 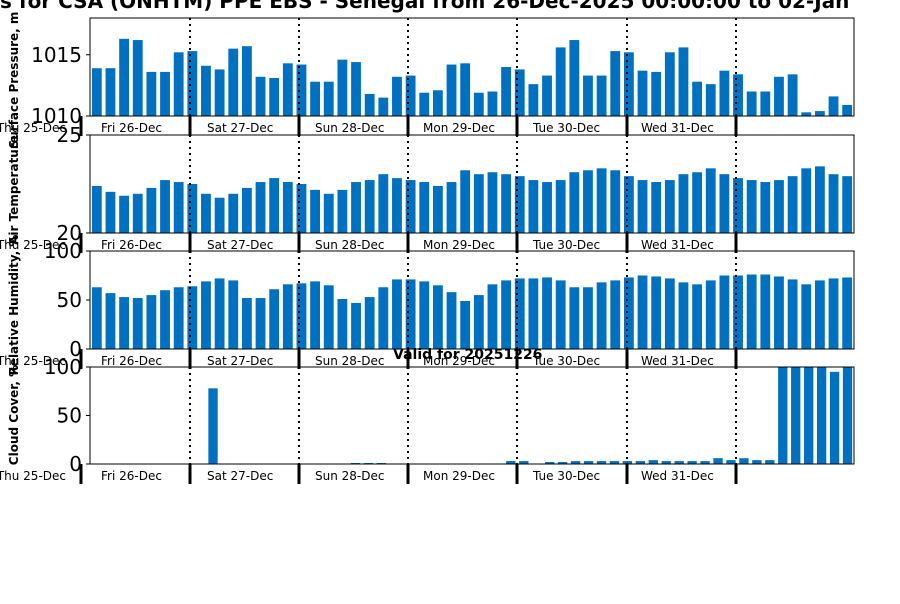 What do you see at coordinates (33, 361) in the screenshot?
I see `xtick-label-p3-thu: Thu 25-Dec` at bounding box center [33, 361].